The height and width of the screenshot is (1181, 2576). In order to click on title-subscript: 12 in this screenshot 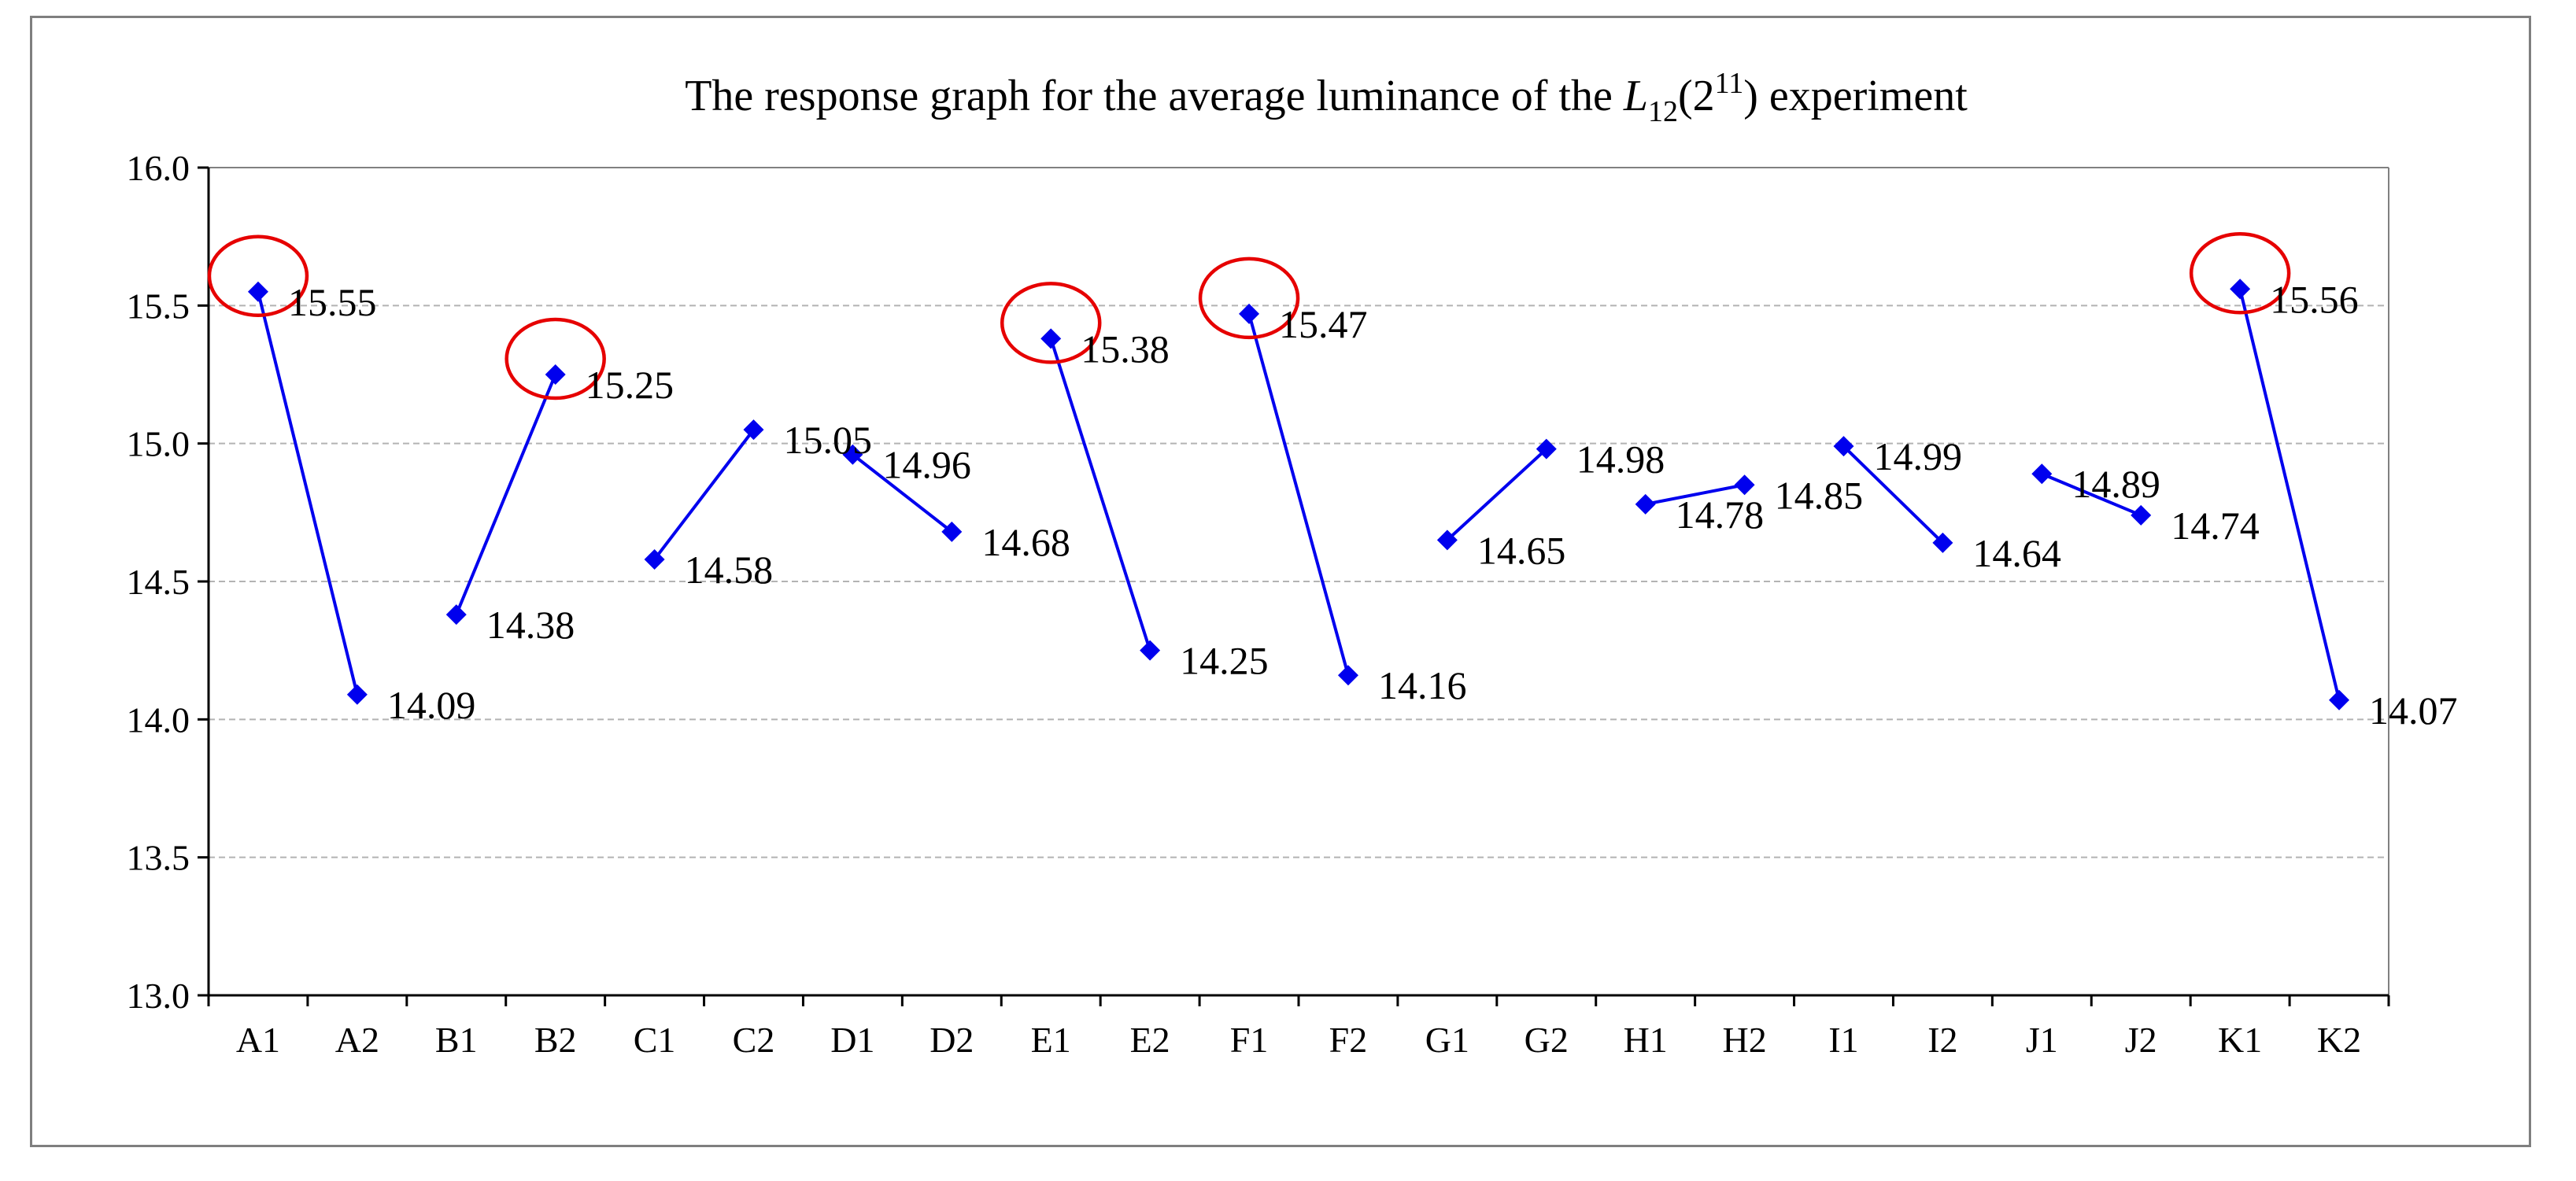, I will do `click(1663, 111)`.